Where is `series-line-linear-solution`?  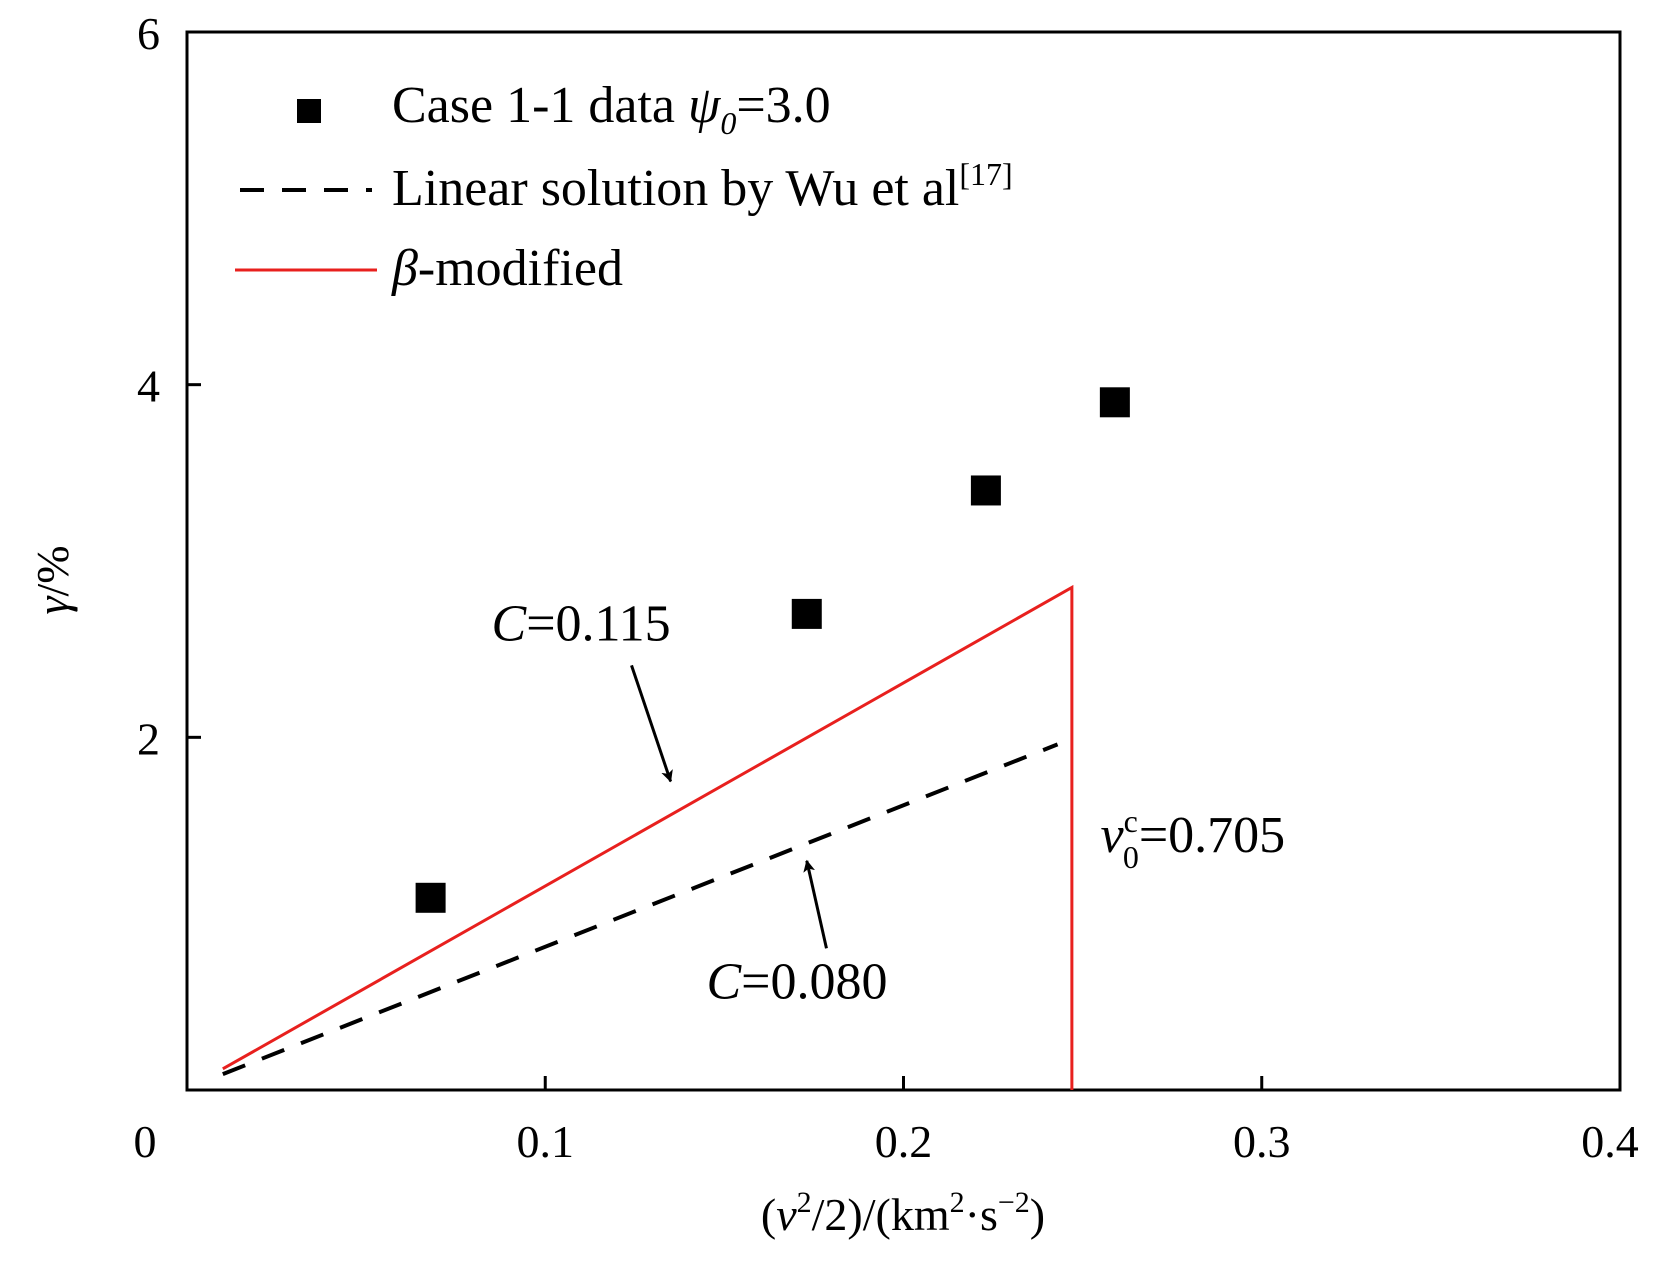
series-line-linear-solution is located at coordinates (640, 909).